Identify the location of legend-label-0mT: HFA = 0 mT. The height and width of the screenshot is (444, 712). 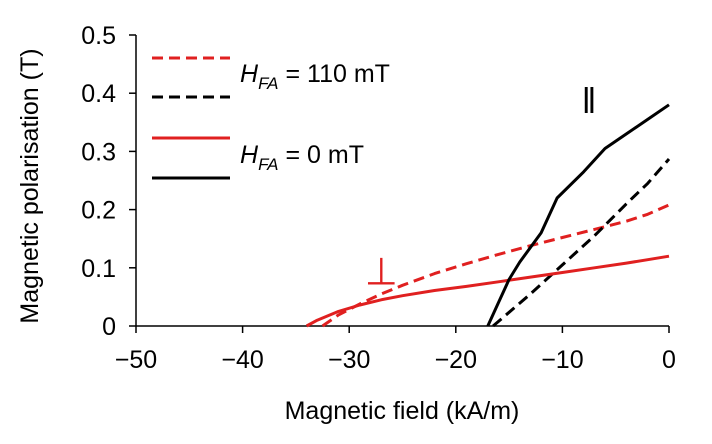
(302, 157).